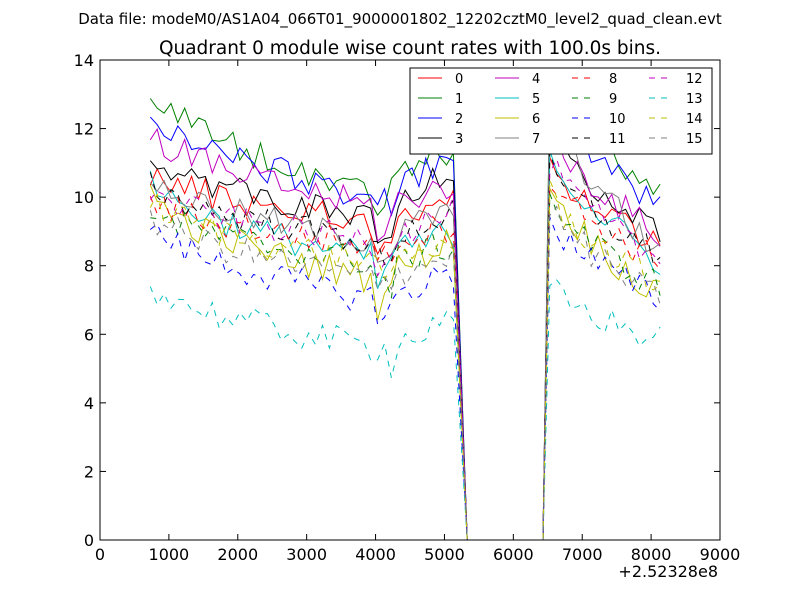 The image size is (800, 600). I want to click on y-tick-label: 6, so click(89, 334).